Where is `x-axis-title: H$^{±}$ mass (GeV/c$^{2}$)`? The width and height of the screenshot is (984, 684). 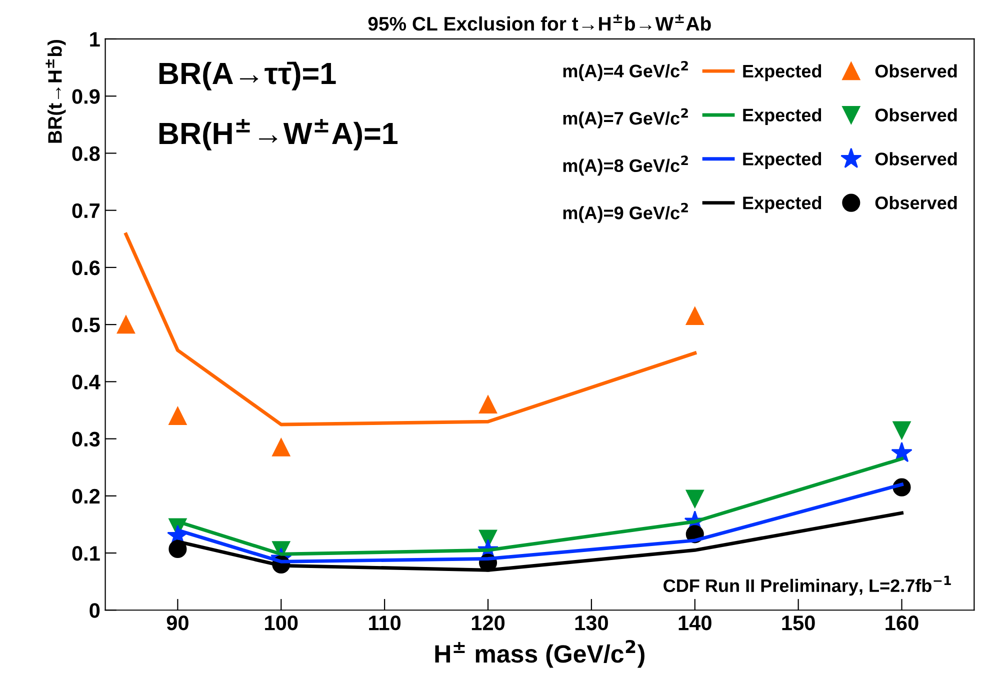
x-axis-title: H$^{±}$ mass (GeV/c$^{2}$) is located at coordinates (539, 654).